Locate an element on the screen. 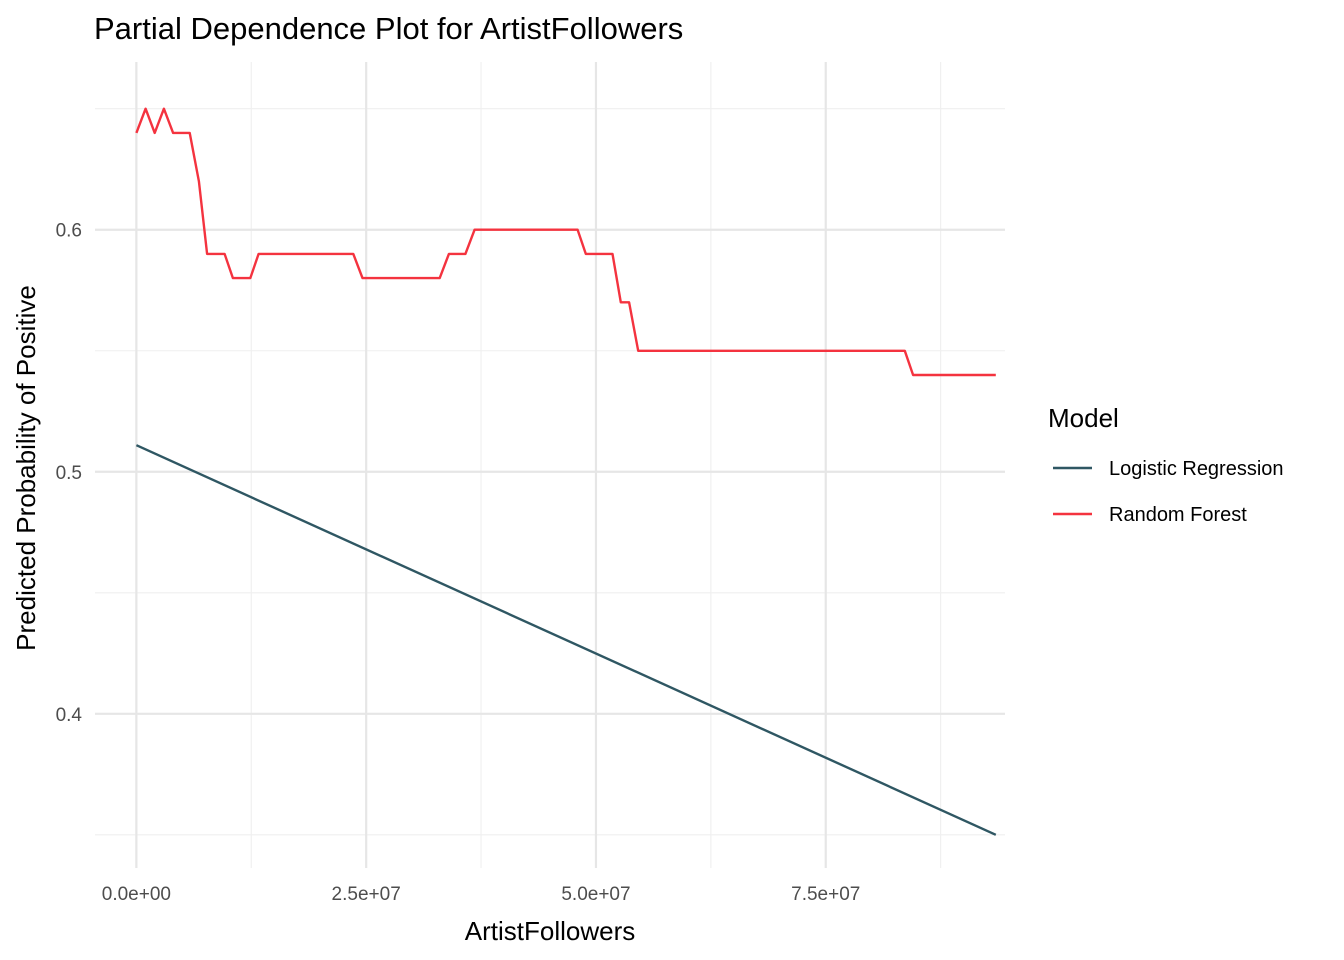  y-tick-label: 0.6 is located at coordinates (69, 231).